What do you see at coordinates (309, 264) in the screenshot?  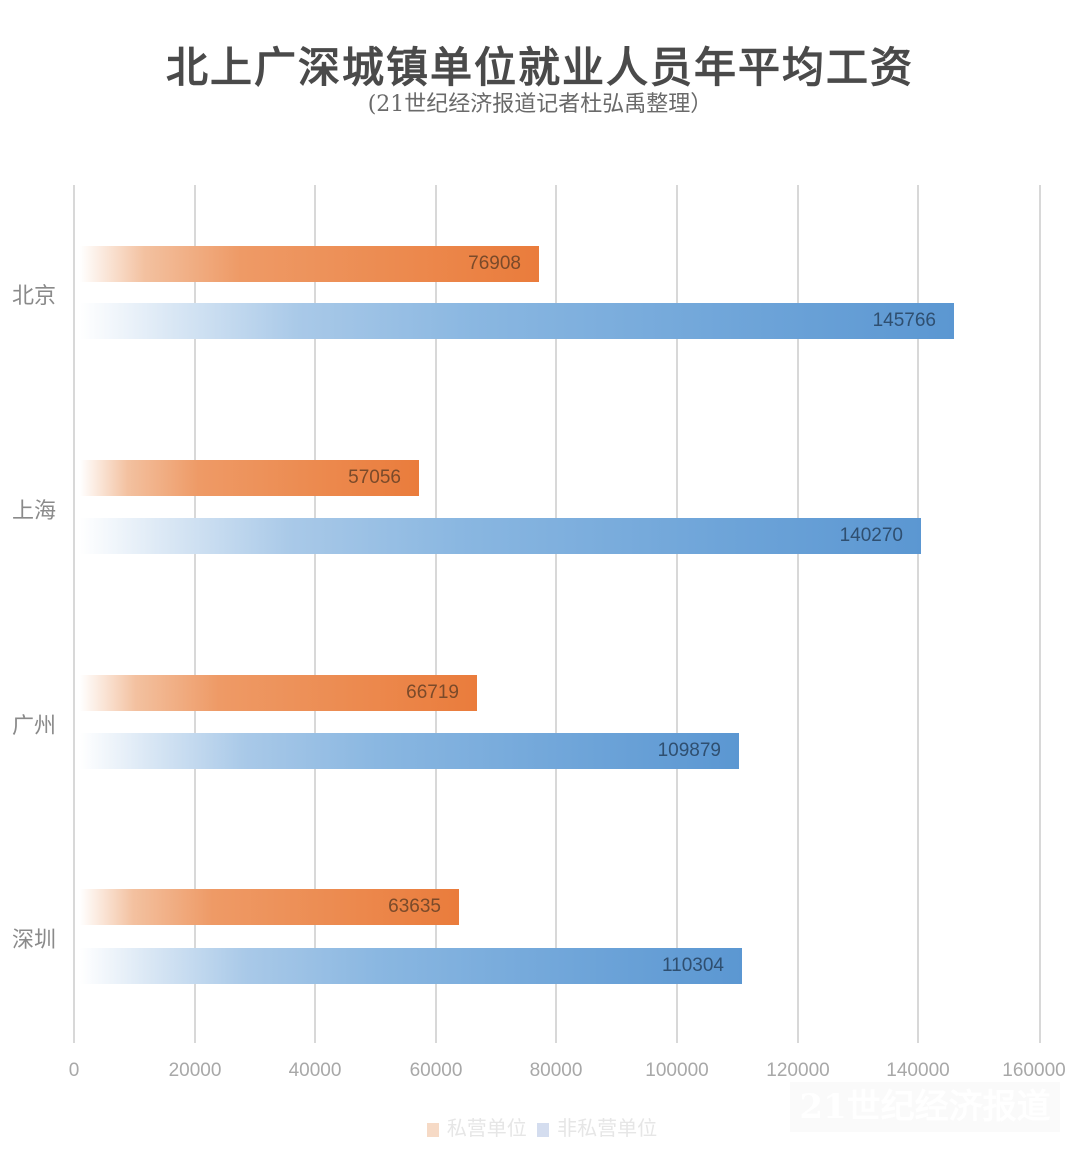 I see `bar-private-beijing: 76908` at bounding box center [309, 264].